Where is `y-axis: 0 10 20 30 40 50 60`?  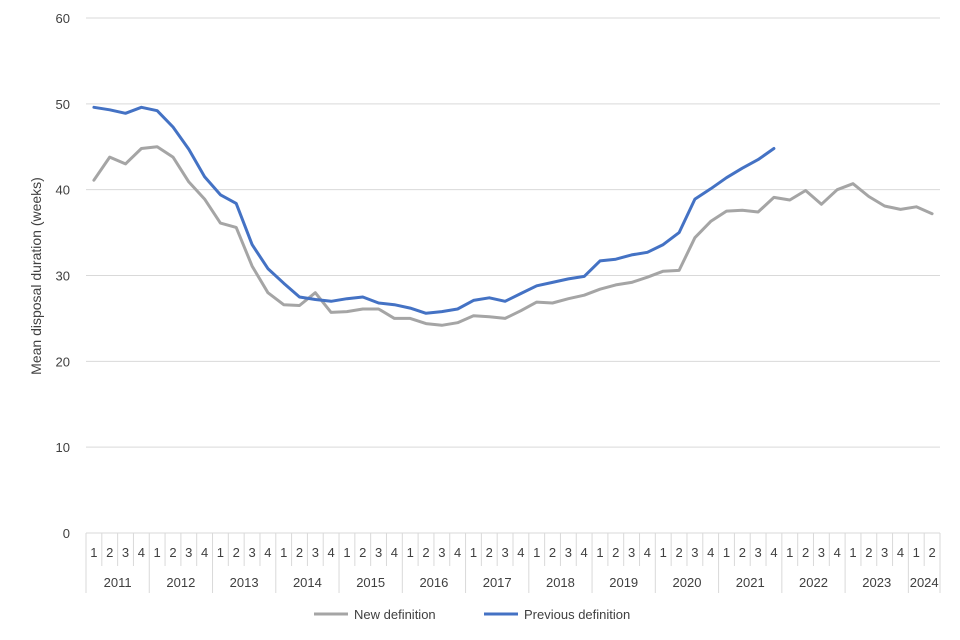
y-axis: 0 10 20 30 40 50 60 is located at coordinates (63, 276).